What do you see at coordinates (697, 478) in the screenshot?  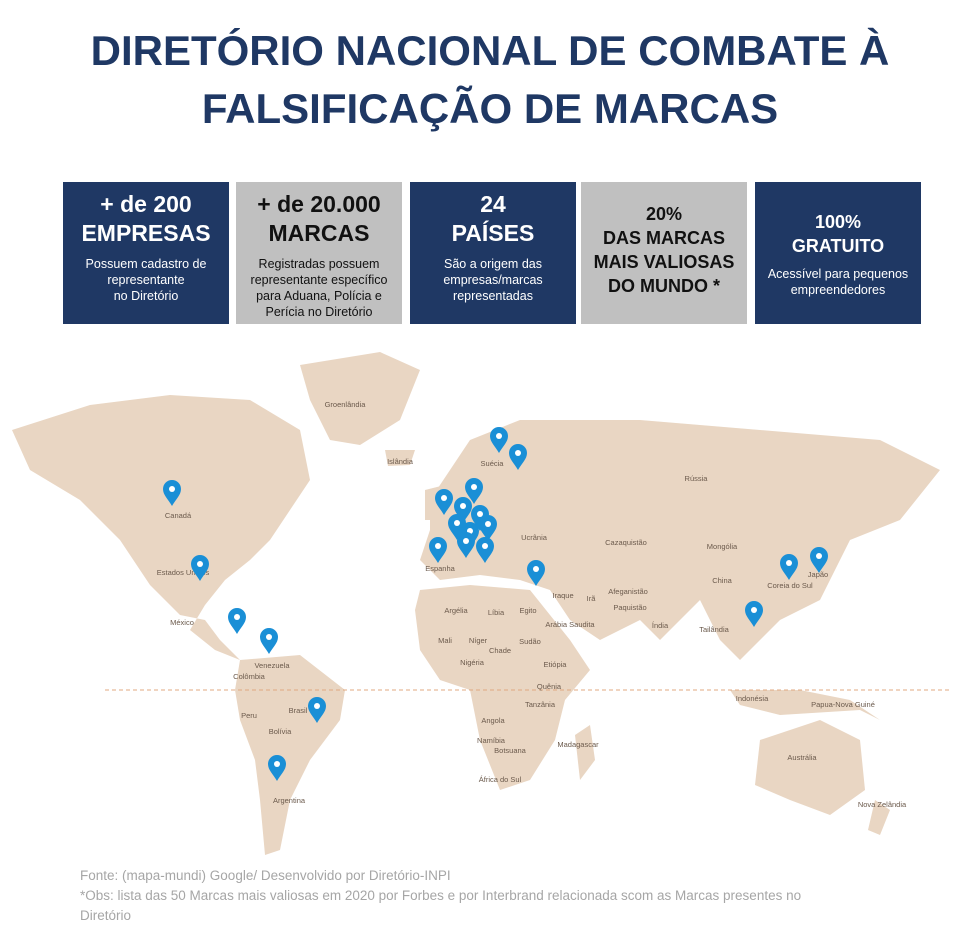 I see `map-label: Rússia` at bounding box center [697, 478].